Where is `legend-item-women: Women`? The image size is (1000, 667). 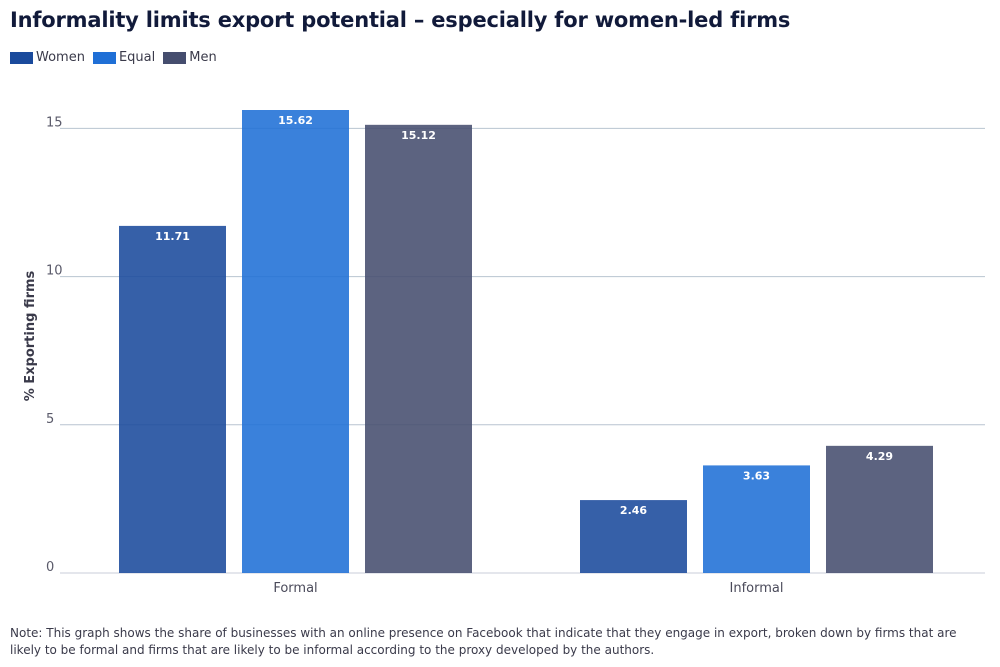
legend-item-women: Women is located at coordinates (47, 57).